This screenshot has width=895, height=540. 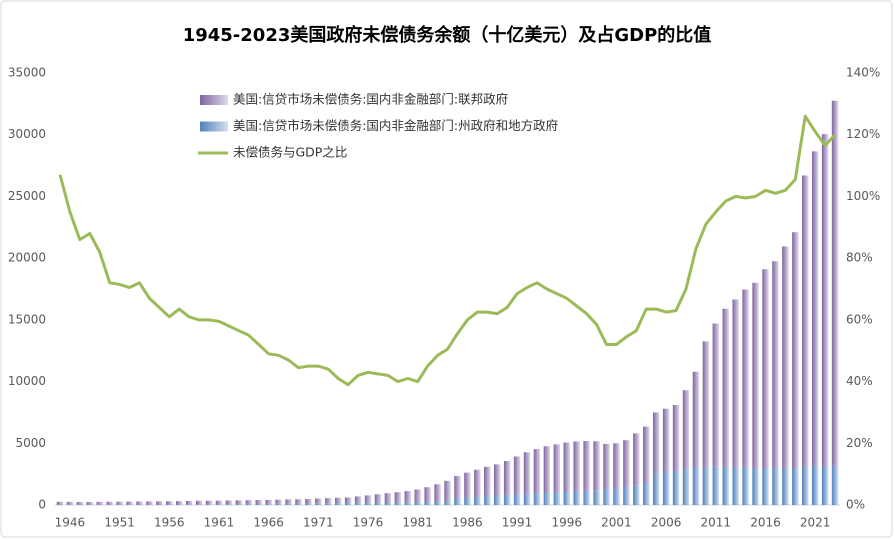 What do you see at coordinates (616, 523) in the screenshot?
I see `x-tick-label: 2001` at bounding box center [616, 523].